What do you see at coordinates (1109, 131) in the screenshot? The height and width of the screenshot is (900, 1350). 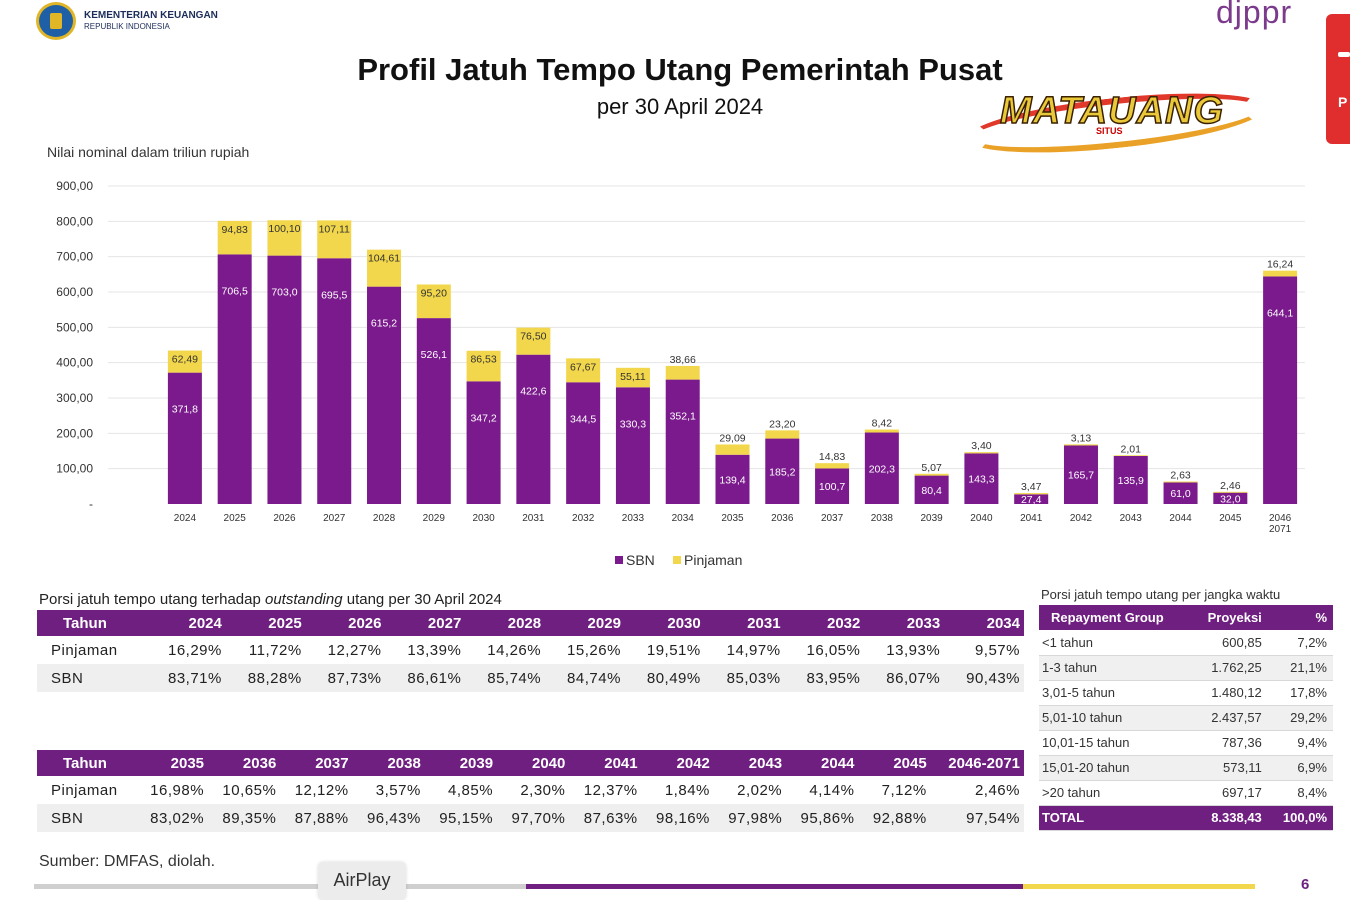 I see `watermark-small-text: SITUS` at bounding box center [1109, 131].